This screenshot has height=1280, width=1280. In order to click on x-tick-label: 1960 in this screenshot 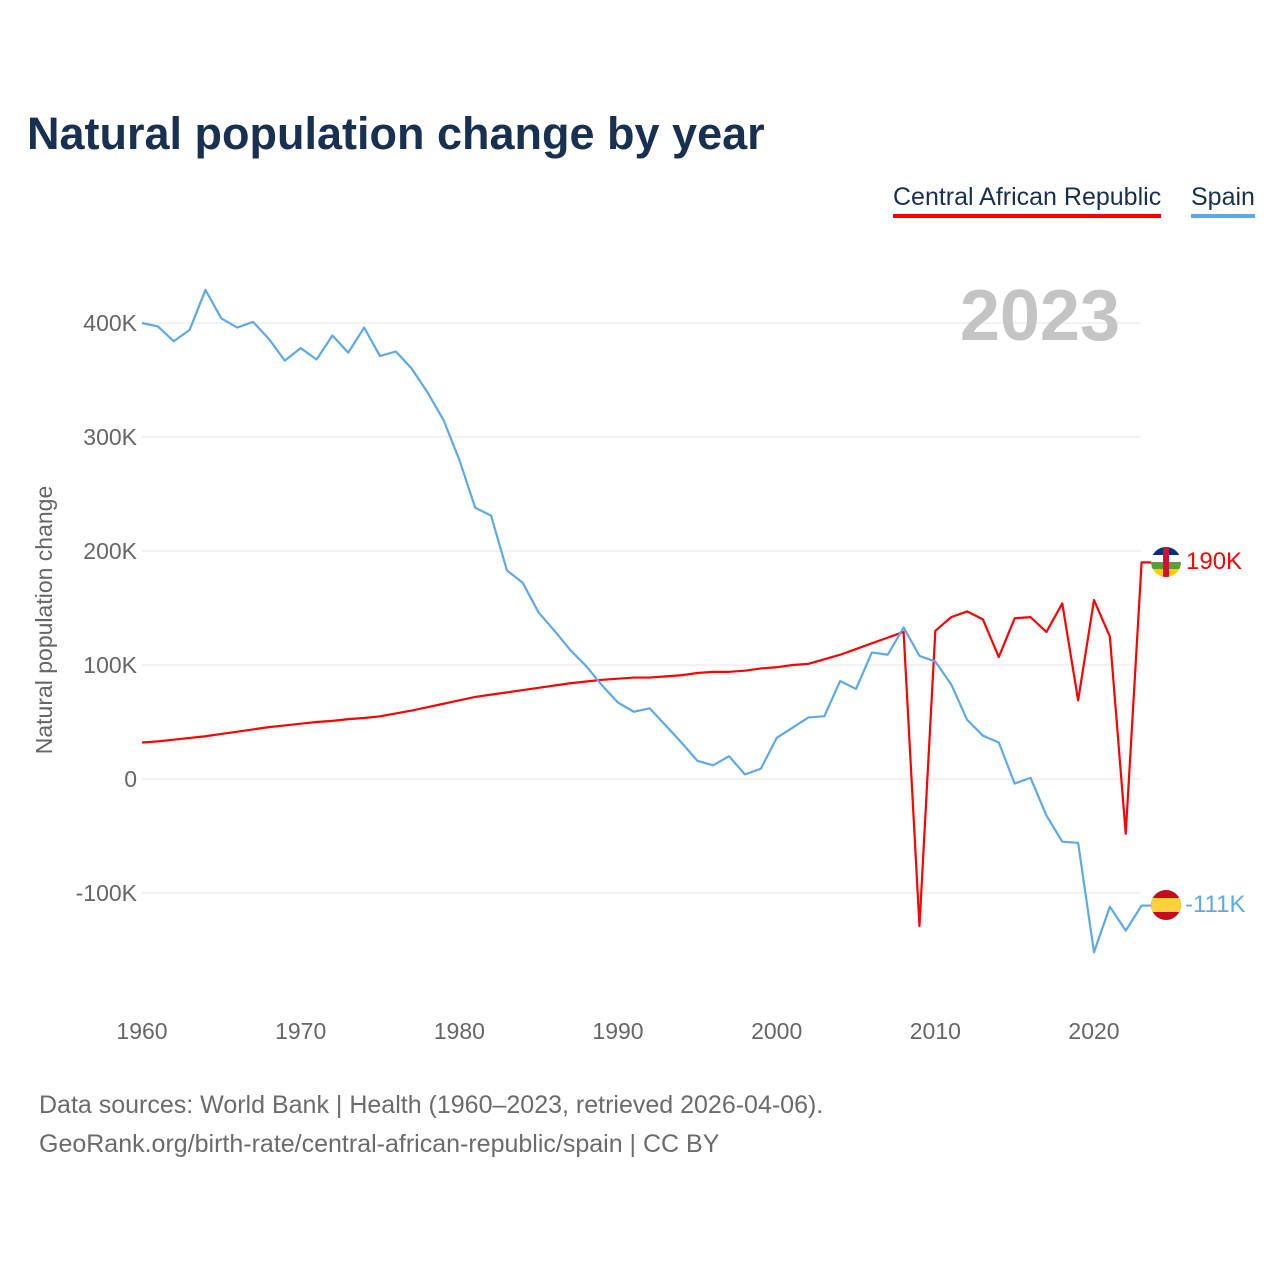, I will do `click(141, 1031)`.